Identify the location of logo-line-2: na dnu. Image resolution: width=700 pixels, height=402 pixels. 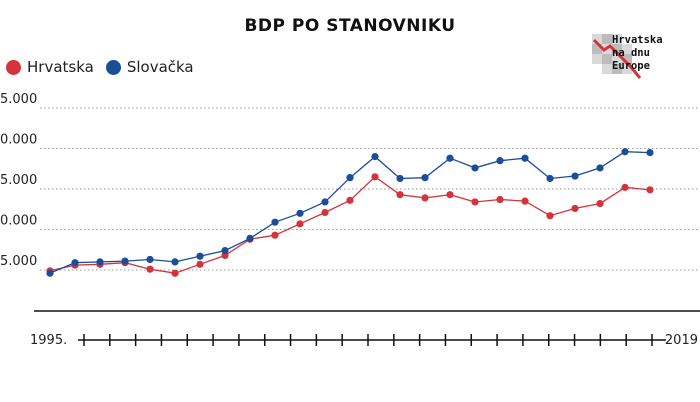
(631, 53).